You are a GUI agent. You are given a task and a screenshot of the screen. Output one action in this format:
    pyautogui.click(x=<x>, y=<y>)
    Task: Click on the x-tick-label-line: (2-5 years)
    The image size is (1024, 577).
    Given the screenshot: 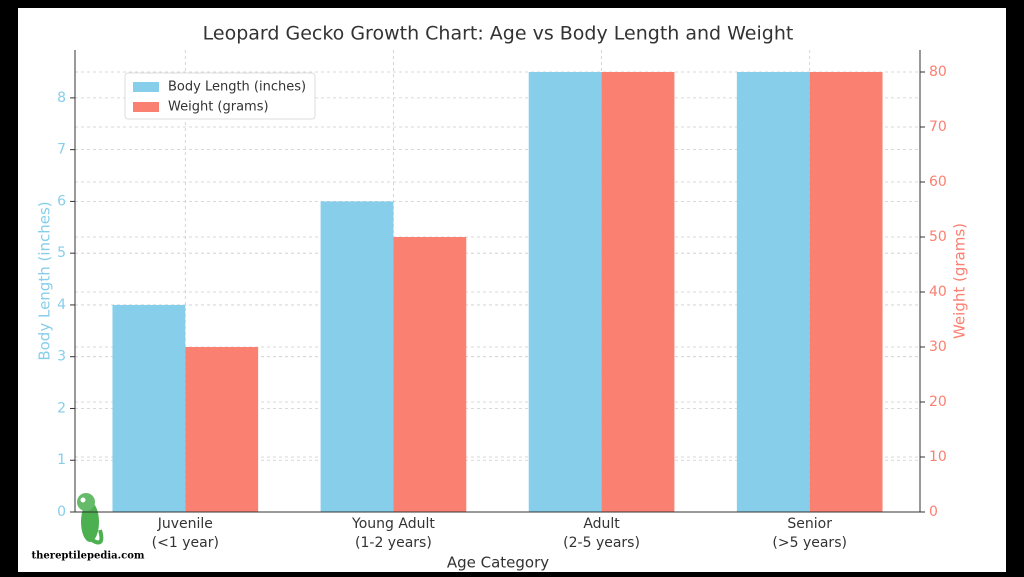 What is the action you would take?
    pyautogui.click(x=601, y=543)
    